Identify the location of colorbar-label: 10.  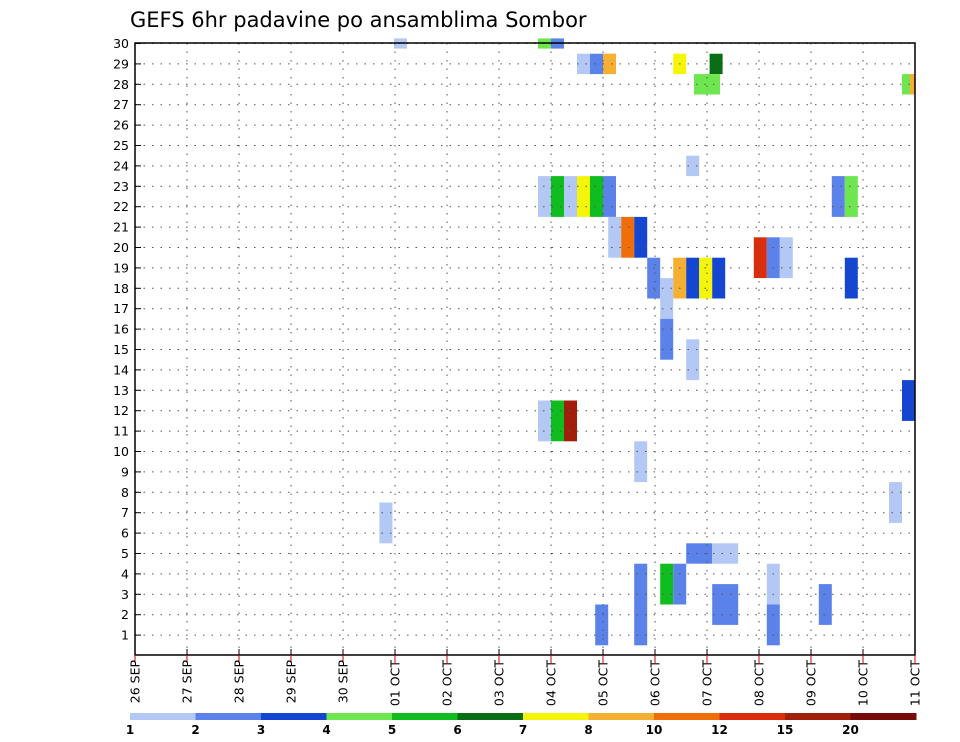
(654, 730).